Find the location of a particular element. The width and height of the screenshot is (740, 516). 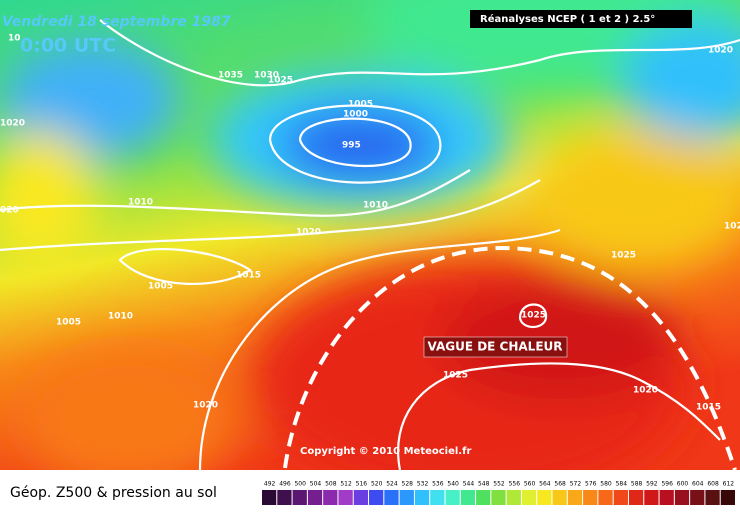

scale-label: 512 is located at coordinates (346, 484).